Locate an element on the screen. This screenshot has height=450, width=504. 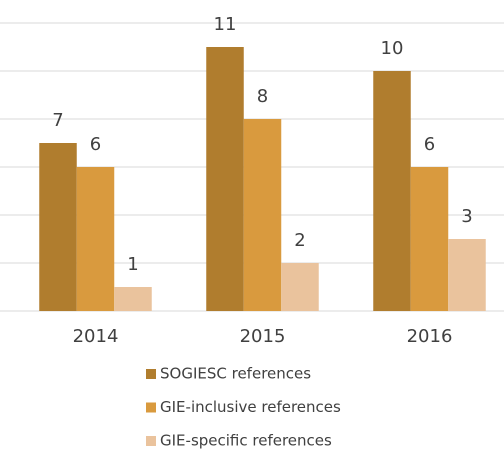
legend-label: SOGIESC references is located at coordinates (235, 374).